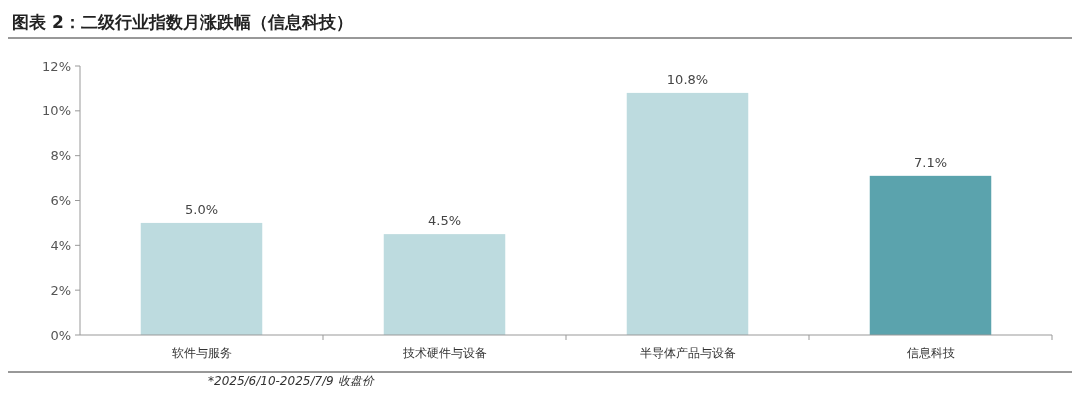 The height and width of the screenshot is (394, 1080). Describe the element at coordinates (60, 245) in the screenshot. I see `y-tick-label: 4%` at that location.